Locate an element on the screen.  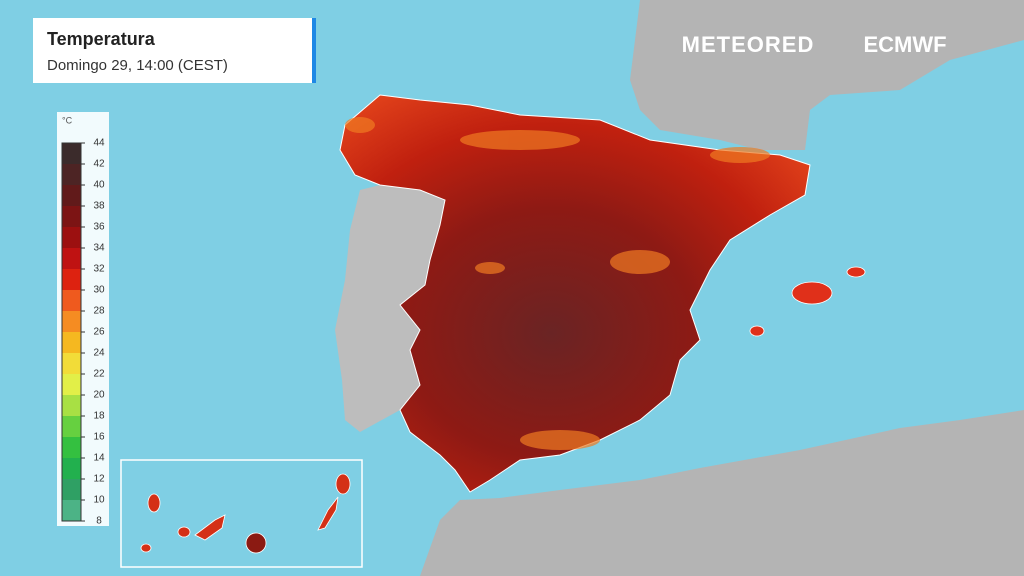
title-accent is located at coordinates (314, 50).